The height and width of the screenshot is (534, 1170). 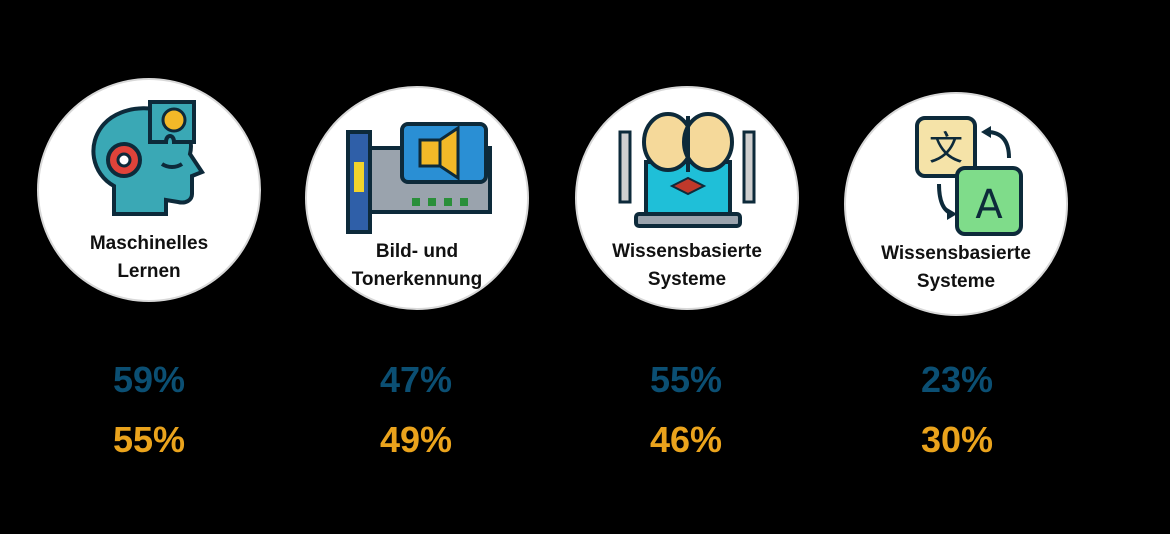 What do you see at coordinates (417, 169) in the screenshot?
I see `sound-card-icon` at bounding box center [417, 169].